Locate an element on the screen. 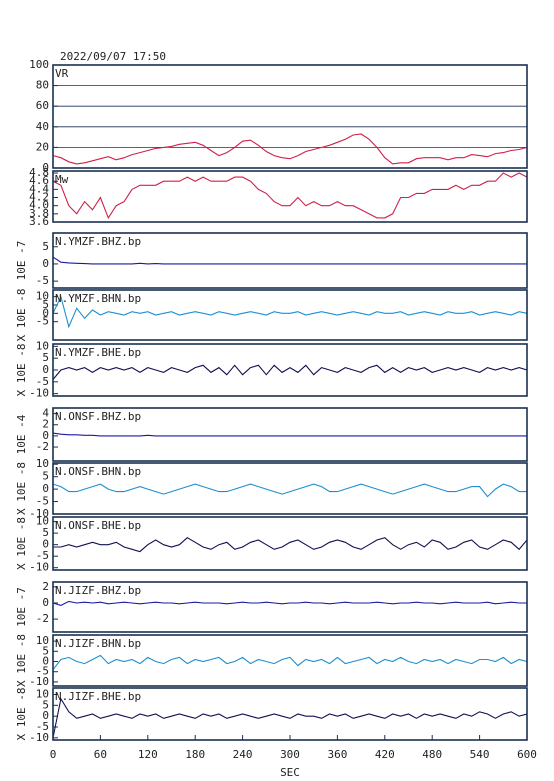  trace-label: N.ONSF.BHZ.bp is located at coordinates (98, 416).